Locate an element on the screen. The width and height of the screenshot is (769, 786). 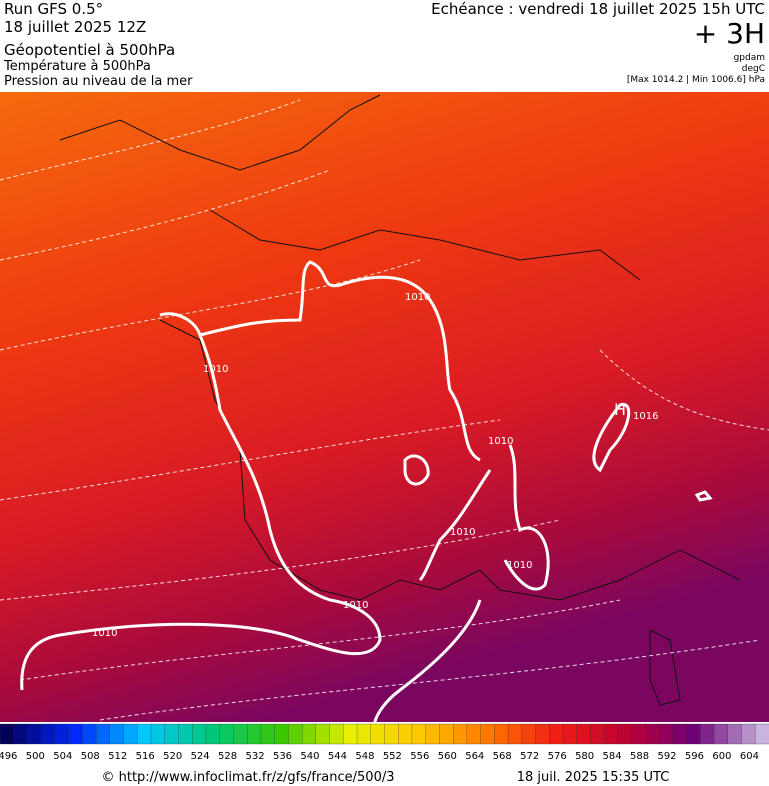
colorbar-label: 532 is located at coordinates (254, 756).